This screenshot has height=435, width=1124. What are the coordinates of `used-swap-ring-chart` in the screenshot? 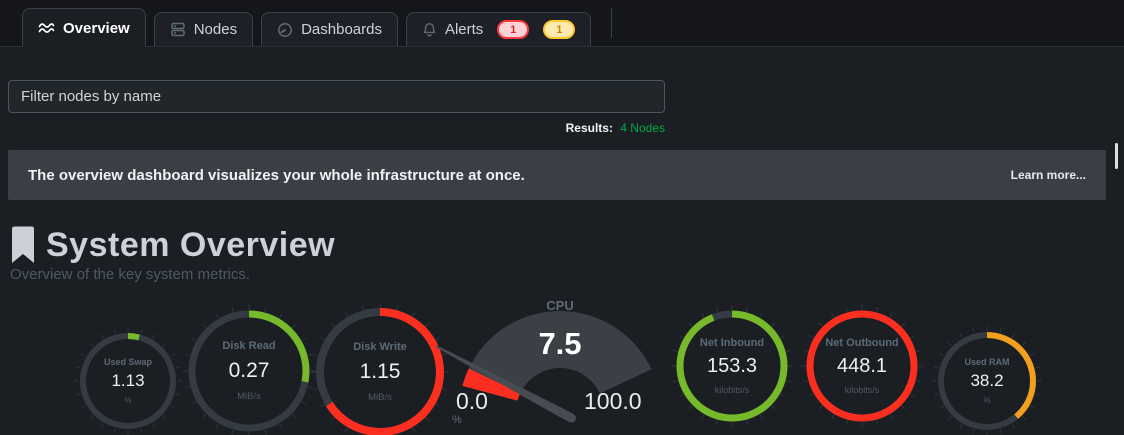 It's located at (128, 379).